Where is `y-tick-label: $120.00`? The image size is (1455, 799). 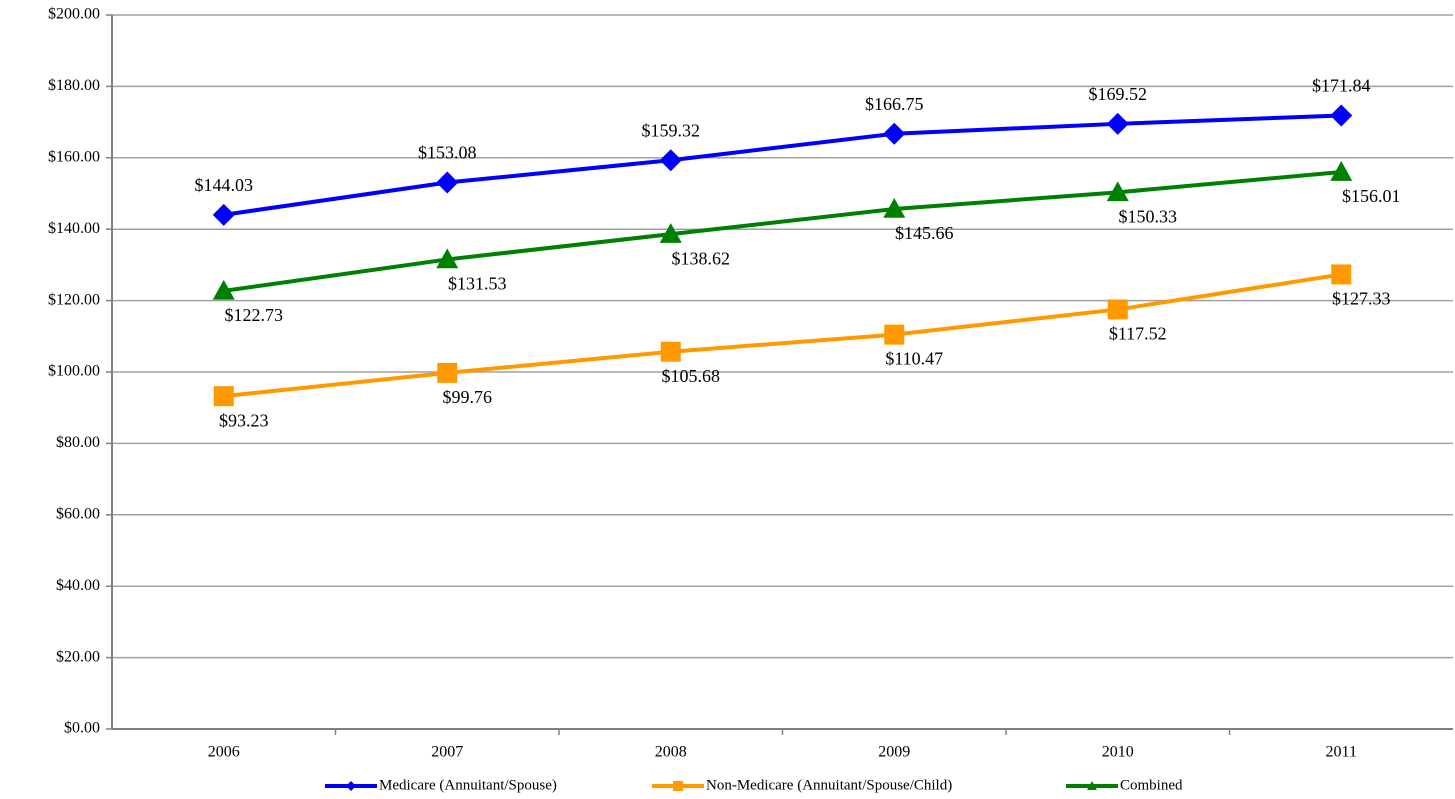
y-tick-label: $120.00 is located at coordinates (74, 299).